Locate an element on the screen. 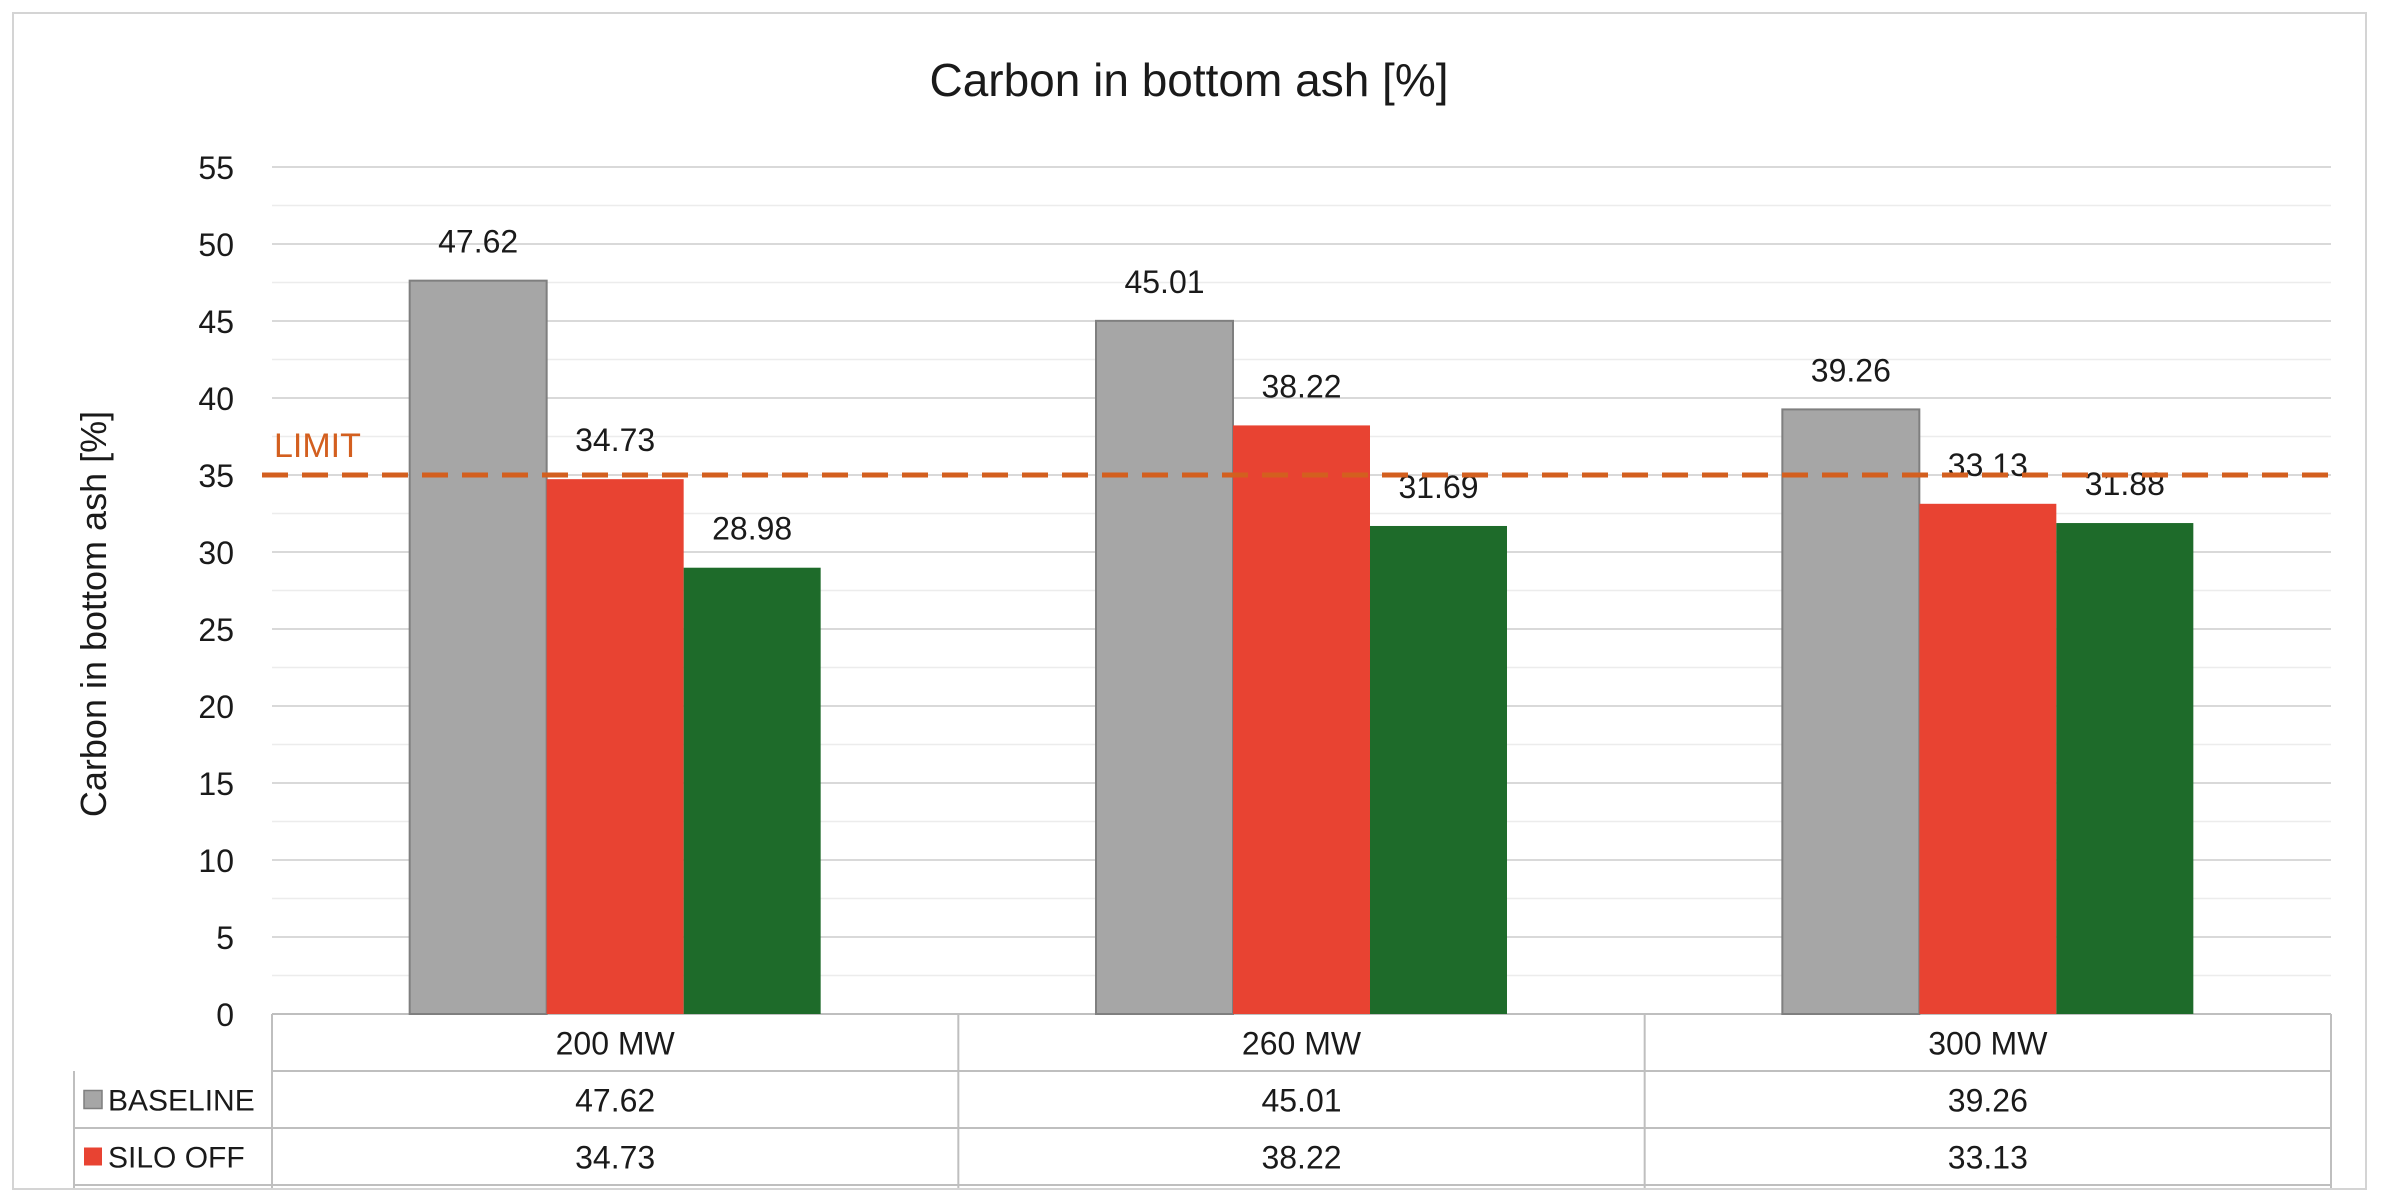  y-tick-label: 45 is located at coordinates (216, 322).